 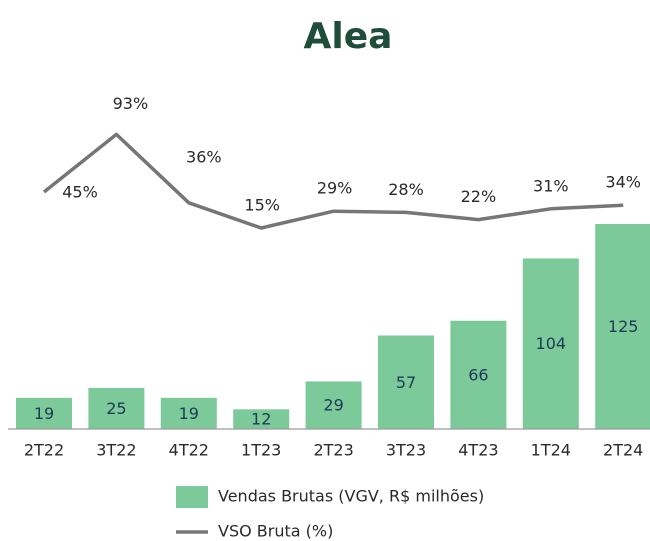 I want to click on bar-value-label: 25, so click(x=116, y=408).